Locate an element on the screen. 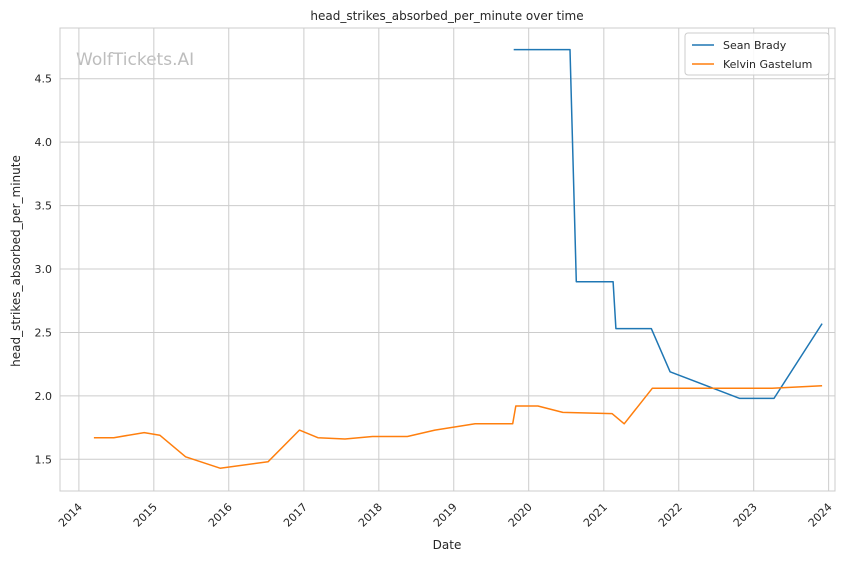 The height and width of the screenshot is (561, 844). watermark-text: WolfTickets.AI is located at coordinates (135, 60).